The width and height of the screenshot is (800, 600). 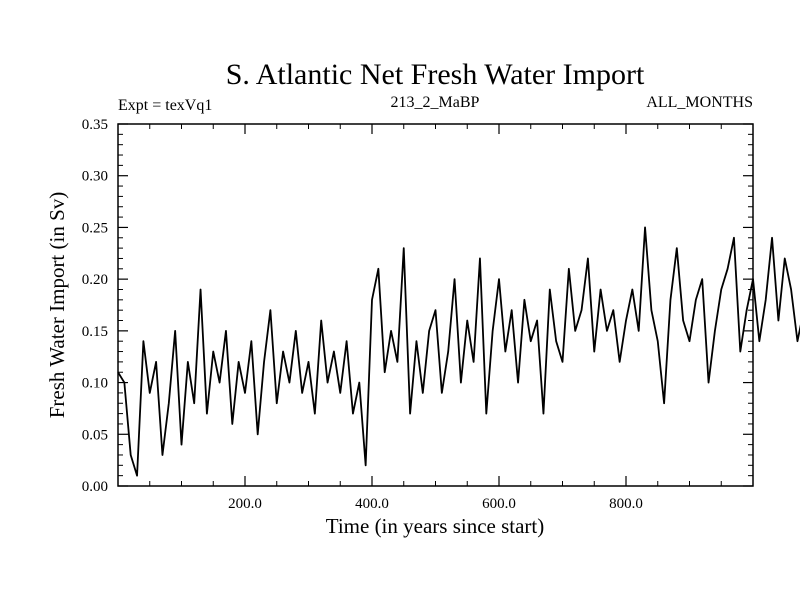 I want to click on x-tick-label: 800.0, so click(x=626, y=504).